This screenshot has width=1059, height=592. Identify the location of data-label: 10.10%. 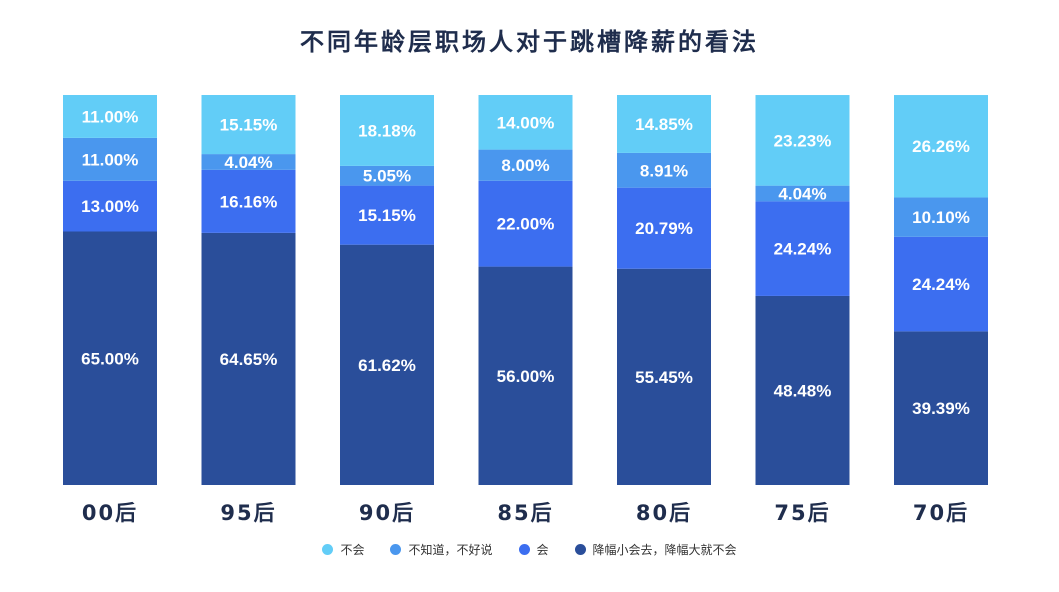
(941, 217).